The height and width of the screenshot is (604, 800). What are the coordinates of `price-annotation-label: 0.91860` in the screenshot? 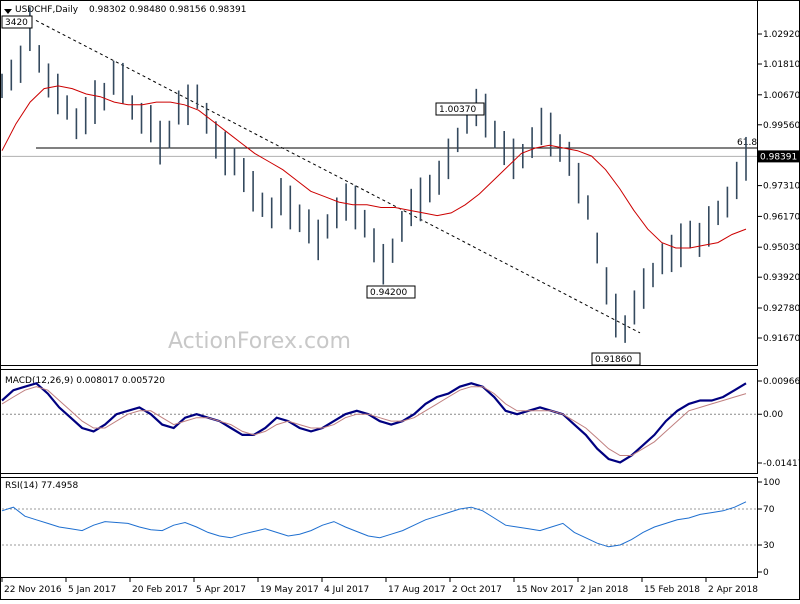 It's located at (613, 360).